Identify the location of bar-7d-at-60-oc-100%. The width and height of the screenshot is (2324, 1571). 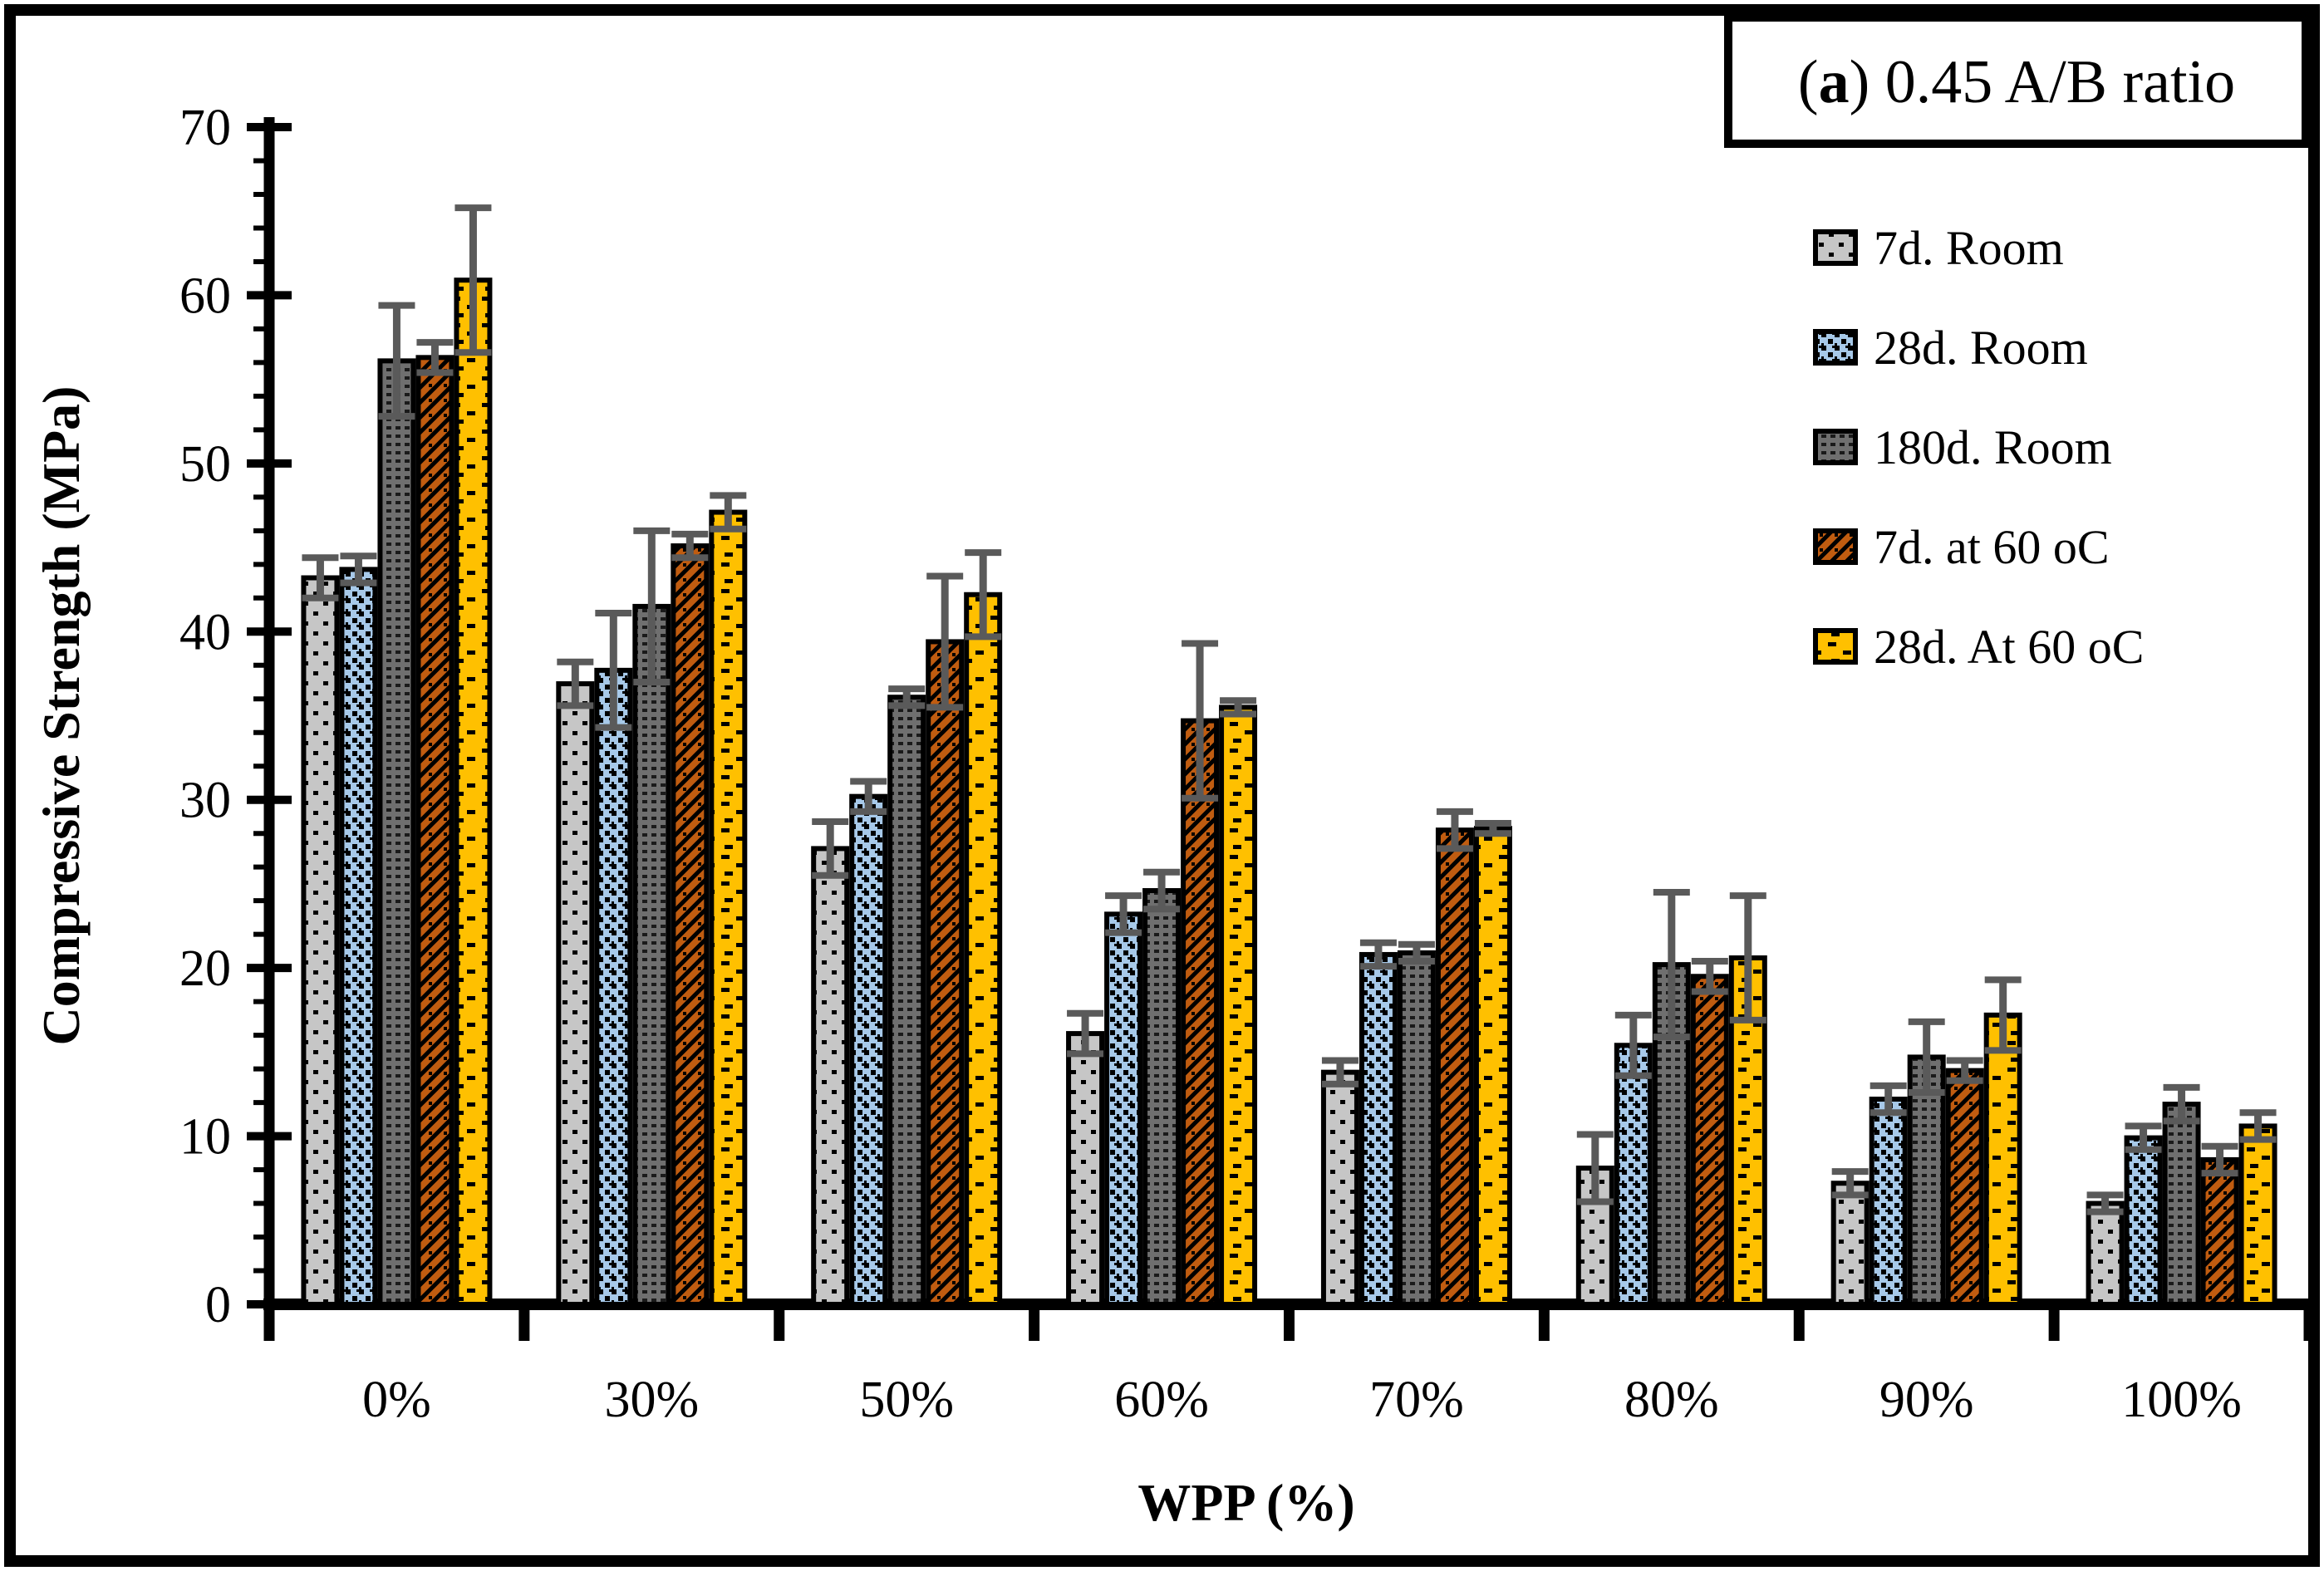
(2219, 1231).